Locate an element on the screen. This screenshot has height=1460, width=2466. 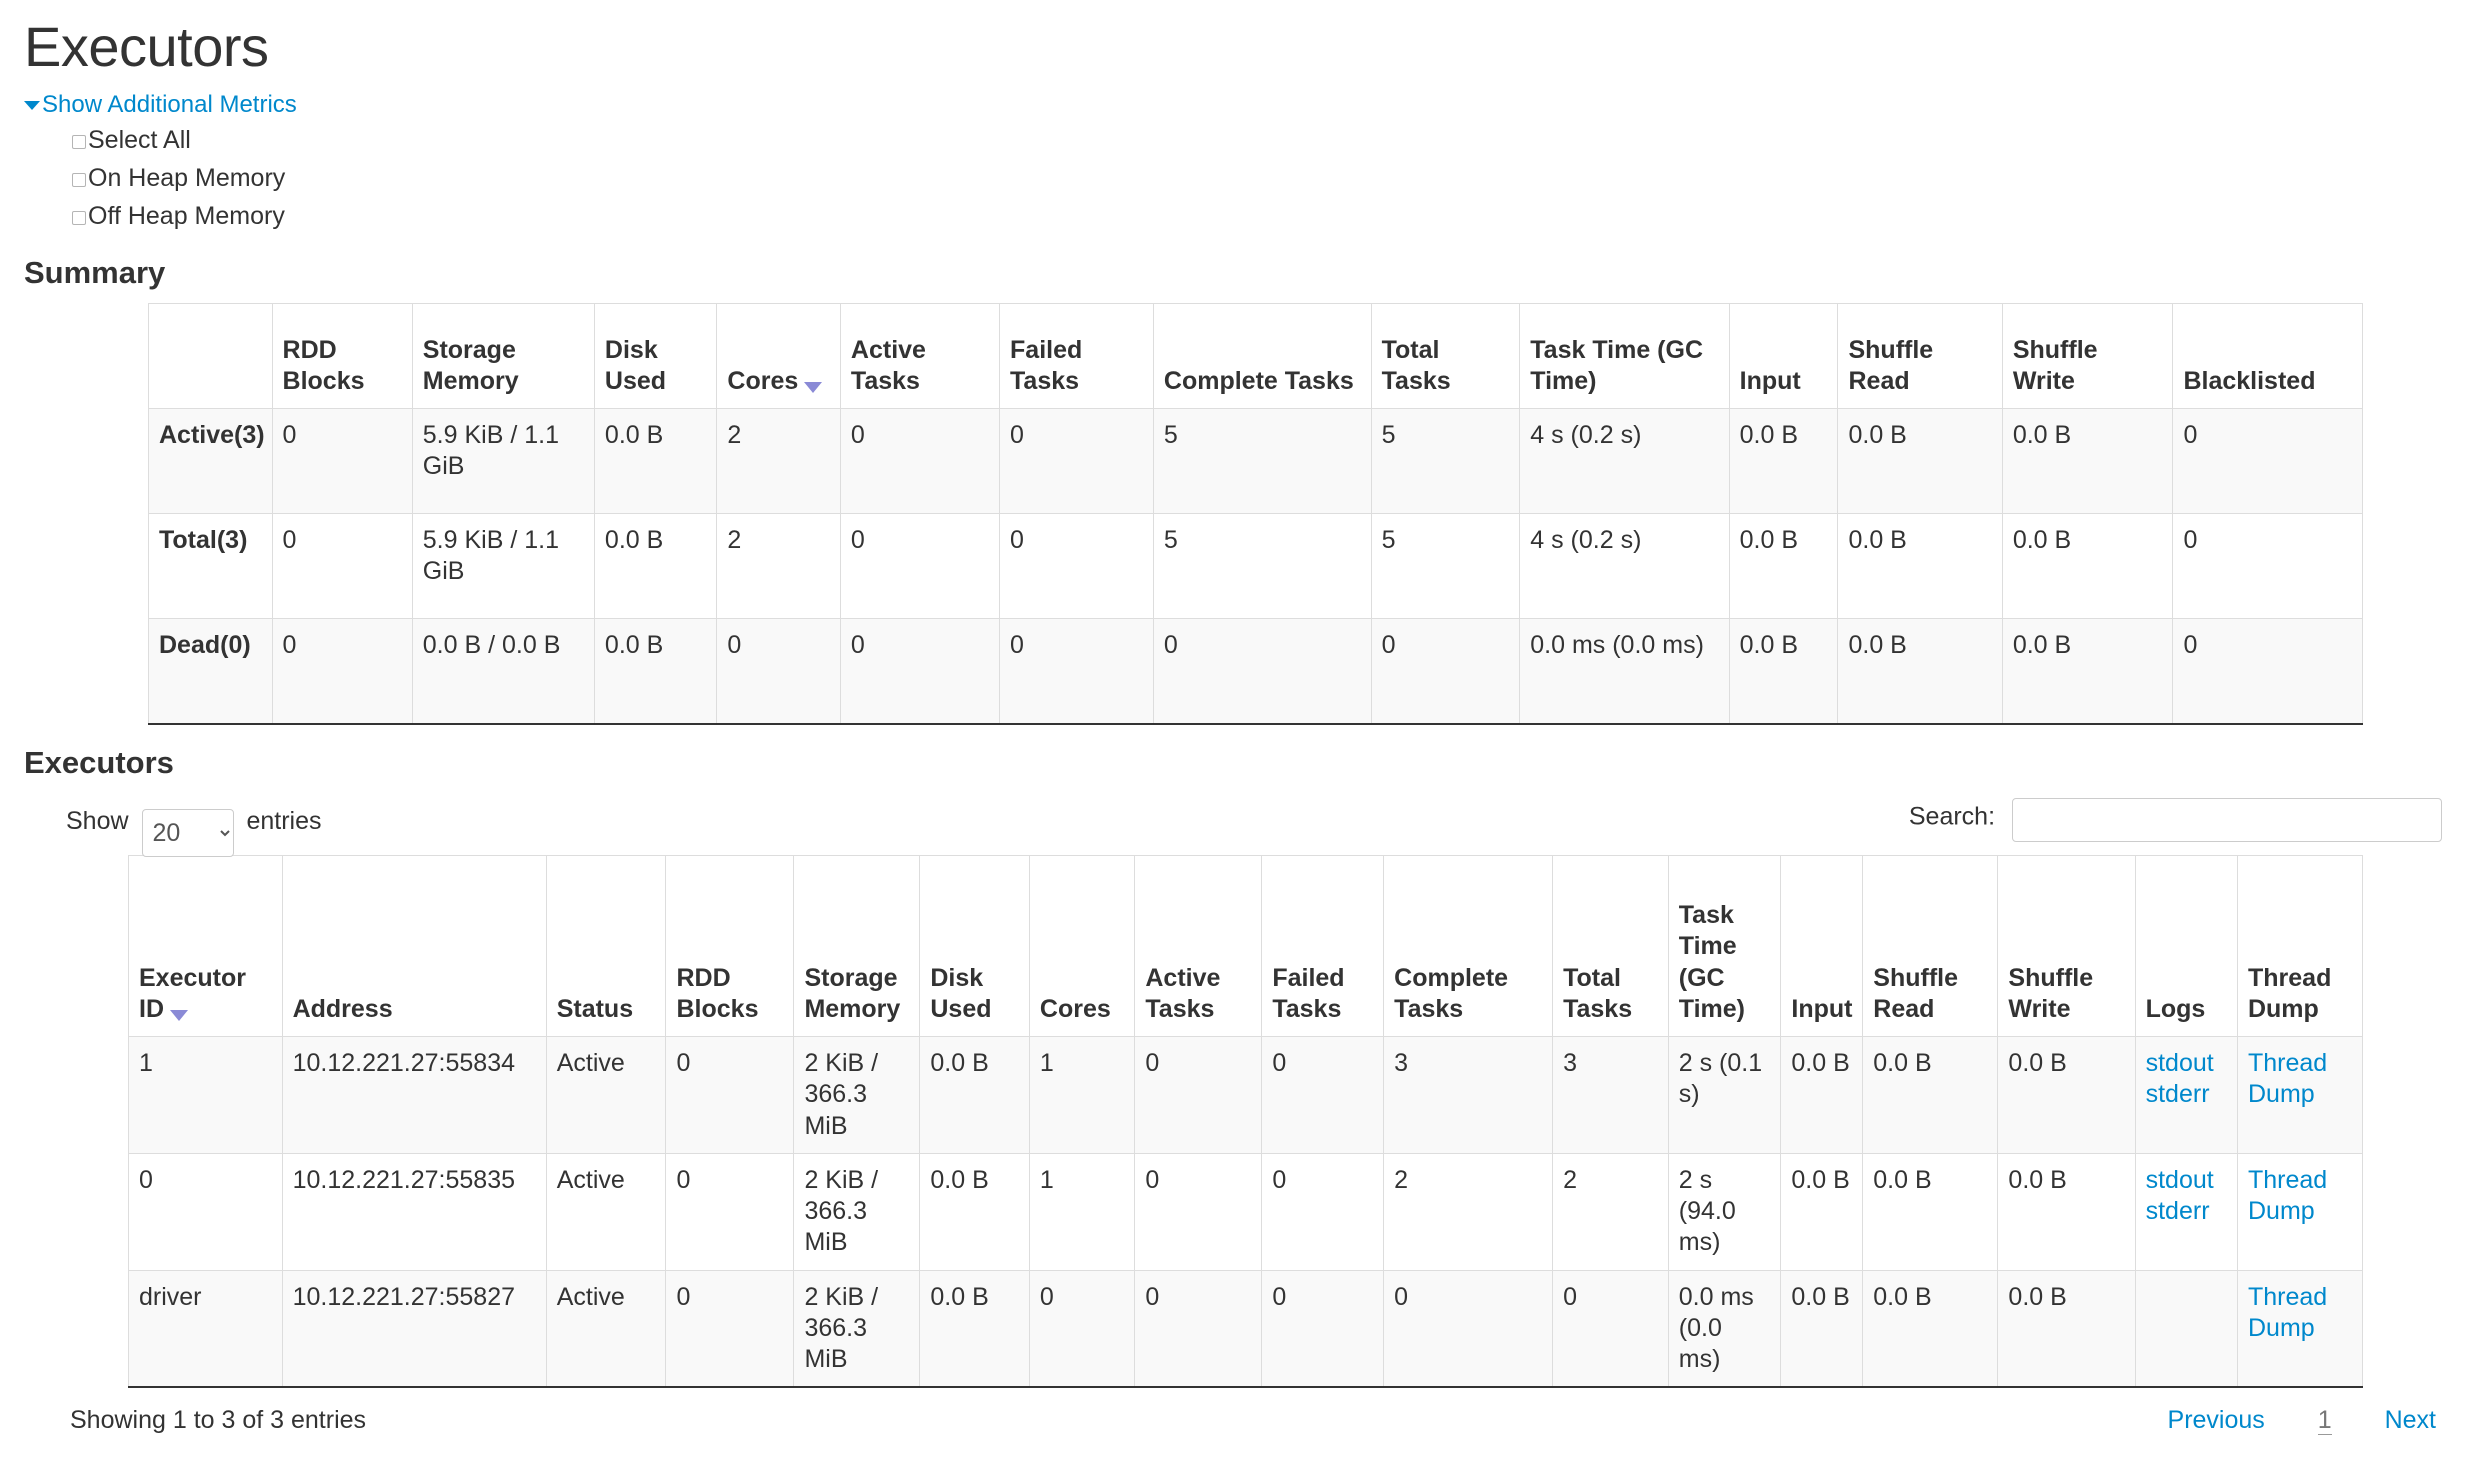
exec-col-complete-tasks: Complete Tasks is located at coordinates (1468, 946).